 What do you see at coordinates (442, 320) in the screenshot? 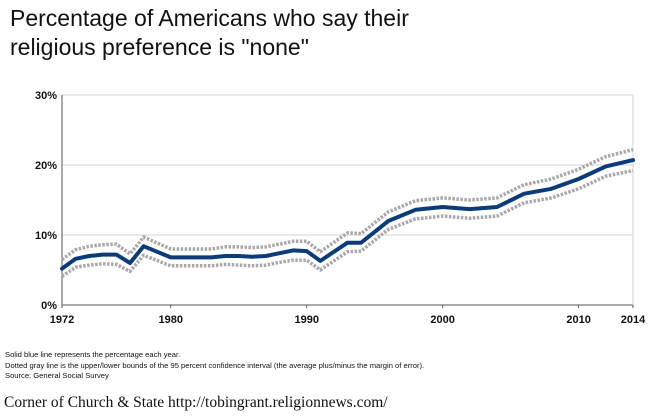
I see `x-tick-label: 2000` at bounding box center [442, 320].